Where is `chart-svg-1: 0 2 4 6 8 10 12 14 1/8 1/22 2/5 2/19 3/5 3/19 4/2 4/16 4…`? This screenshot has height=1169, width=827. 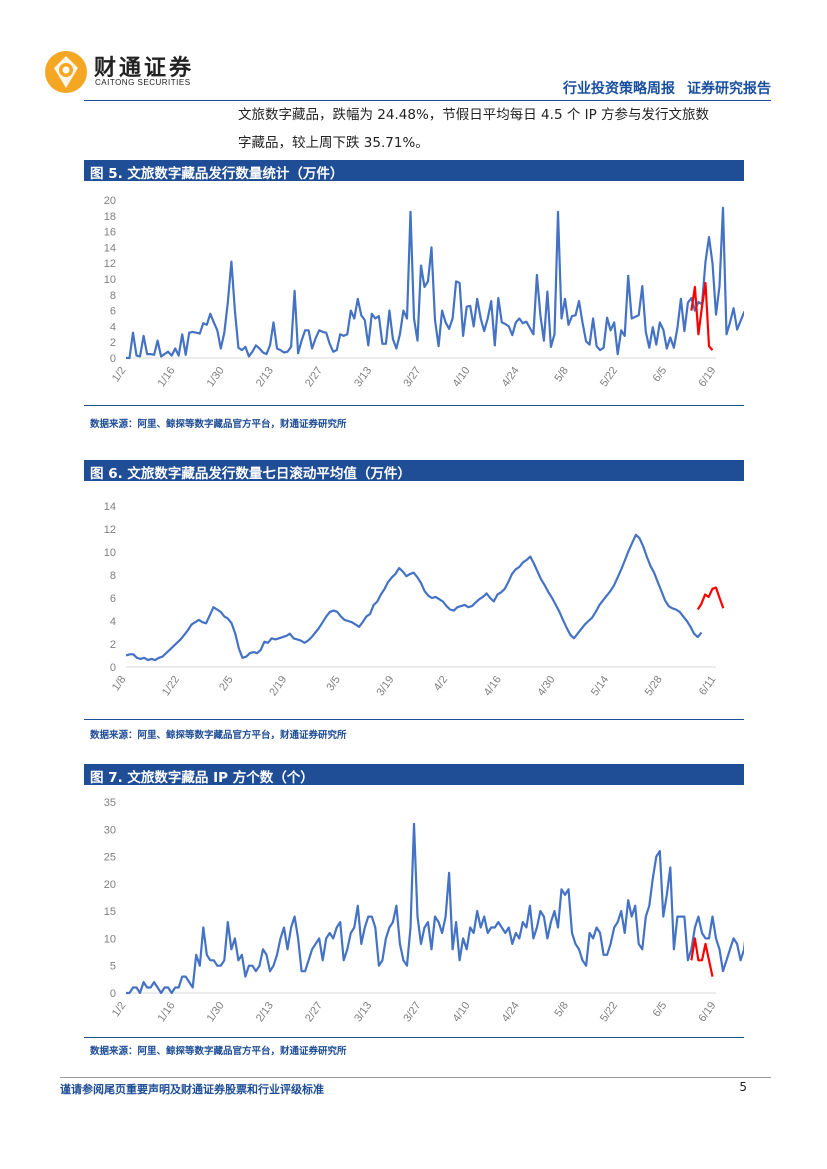
chart-svg-1: 0 2 4 6 8 10 12 14 1/8 1/22 2/5 2/19 3/5 3/19 4/2 4/16 4… is located at coordinates (414, 599).